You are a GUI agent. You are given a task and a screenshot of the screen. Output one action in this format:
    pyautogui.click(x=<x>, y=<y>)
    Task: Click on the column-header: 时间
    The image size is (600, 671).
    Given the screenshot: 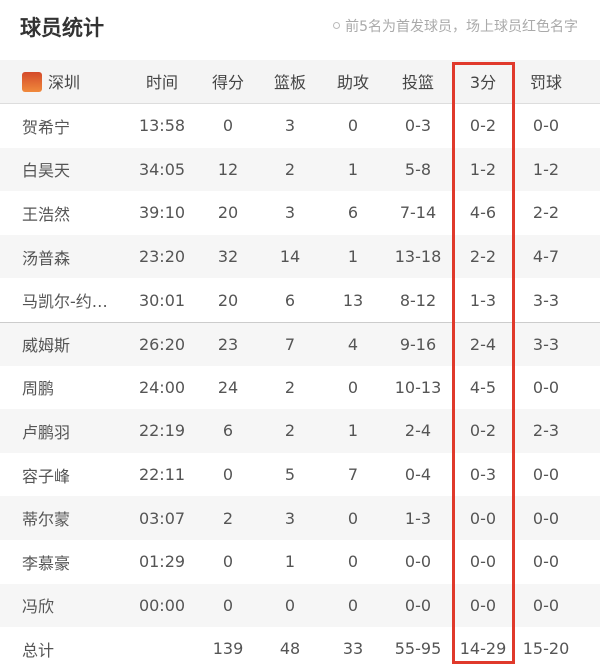 What is the action you would take?
    pyautogui.click(x=161, y=83)
    